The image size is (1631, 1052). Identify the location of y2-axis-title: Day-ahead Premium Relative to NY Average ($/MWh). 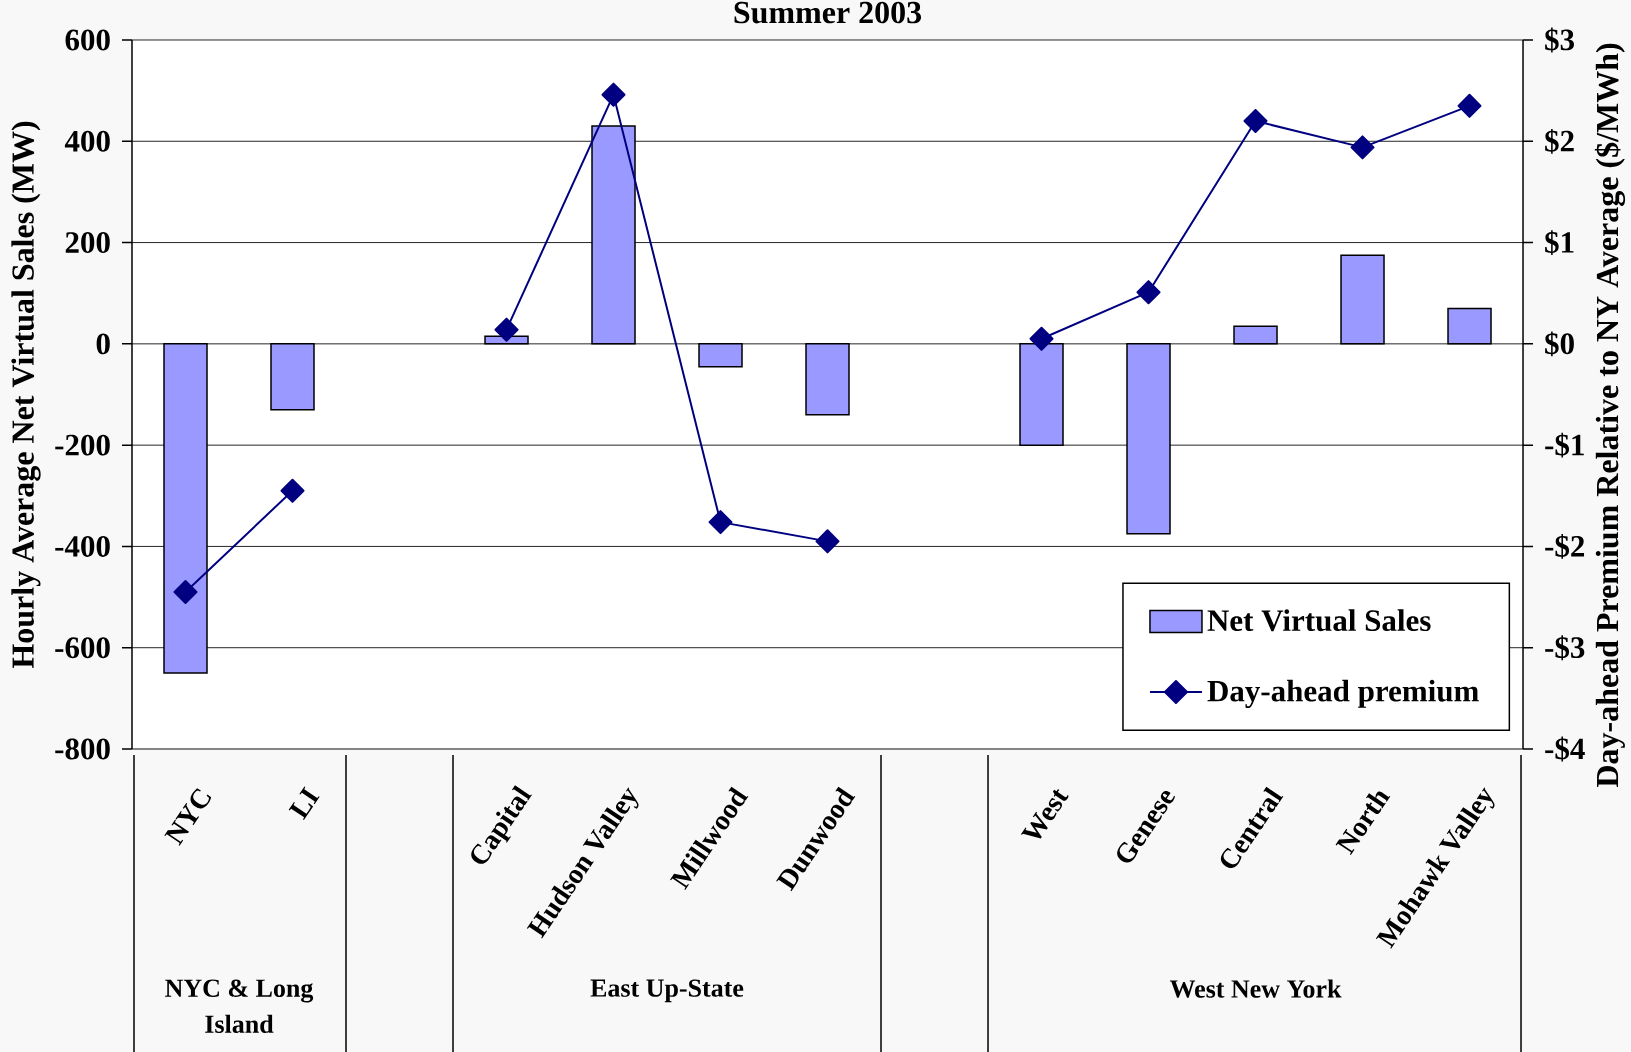
(1610, 415).